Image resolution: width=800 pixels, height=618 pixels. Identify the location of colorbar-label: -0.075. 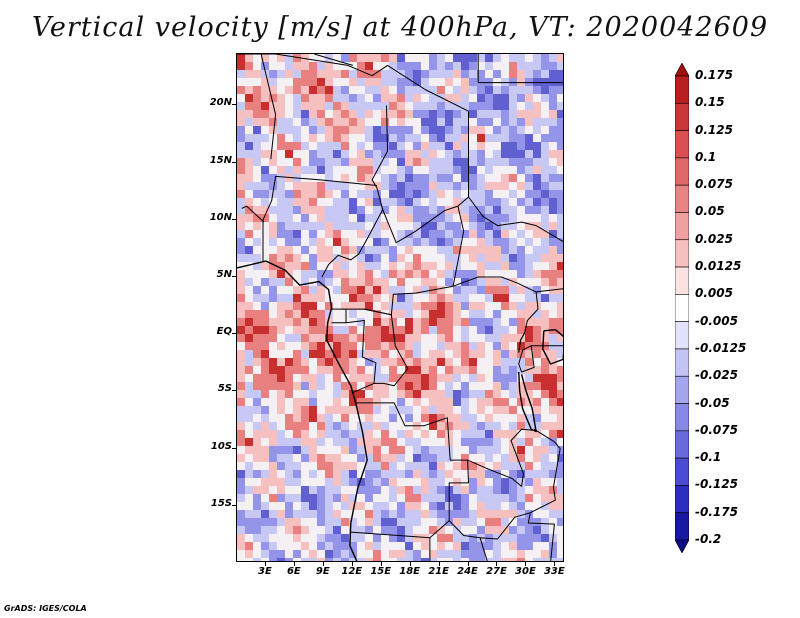
(716, 429).